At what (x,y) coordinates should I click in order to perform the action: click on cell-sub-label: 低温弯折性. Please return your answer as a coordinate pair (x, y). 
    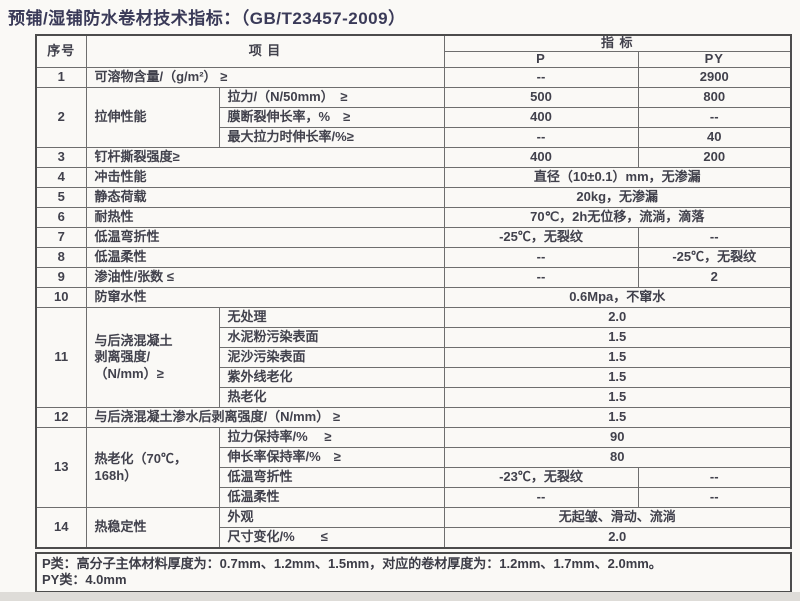
    Looking at the image, I should click on (331, 477).